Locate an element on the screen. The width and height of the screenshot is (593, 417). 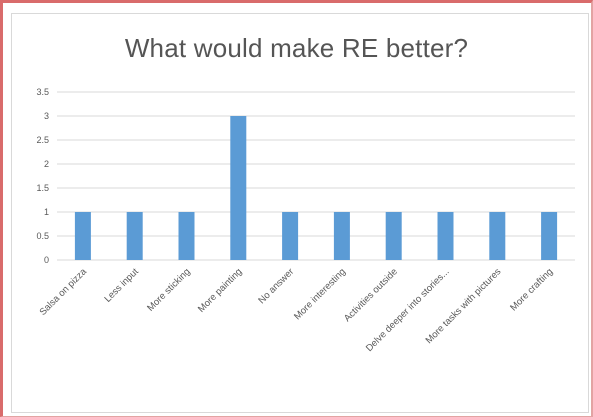
y-tick-label: 2.5 is located at coordinates (42, 140).